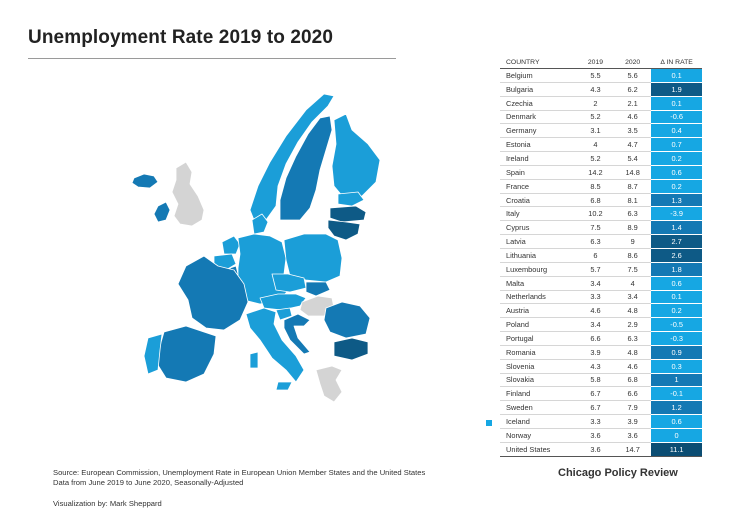 The width and height of the screenshot is (740, 511). I want to click on cell-2020: 3.6, so click(633, 435).